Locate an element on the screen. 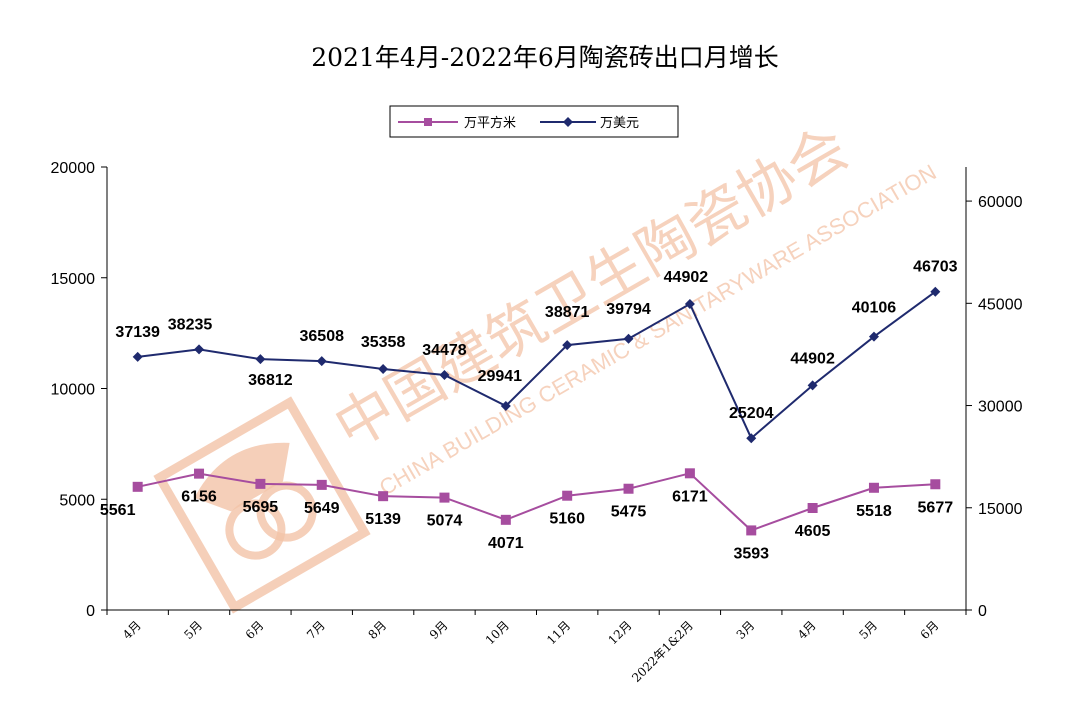 The height and width of the screenshot is (720, 1080). x-tick-label: 8月 is located at coordinates (377, 630).